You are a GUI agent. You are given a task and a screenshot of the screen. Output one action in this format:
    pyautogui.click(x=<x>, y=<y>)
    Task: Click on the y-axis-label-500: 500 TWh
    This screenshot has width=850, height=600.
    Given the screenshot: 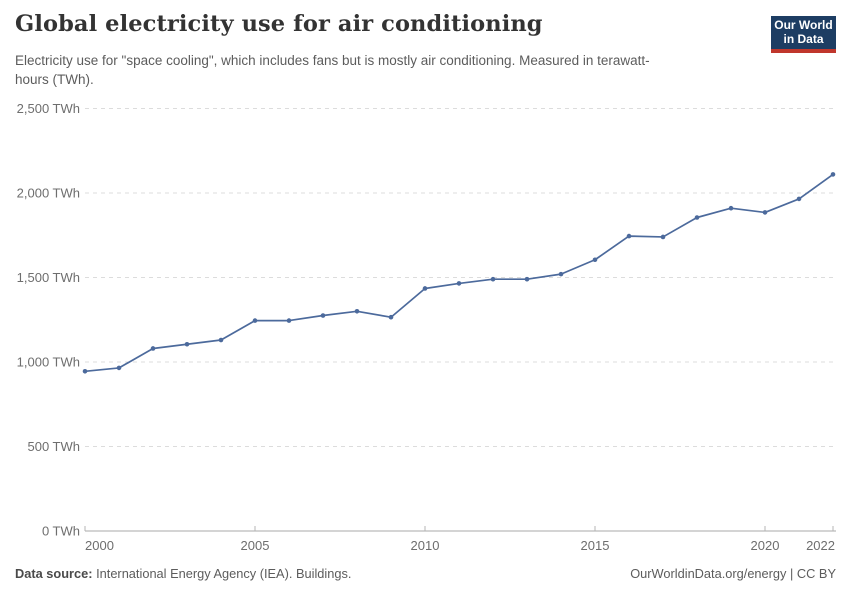 What is the action you would take?
    pyautogui.click(x=53, y=446)
    